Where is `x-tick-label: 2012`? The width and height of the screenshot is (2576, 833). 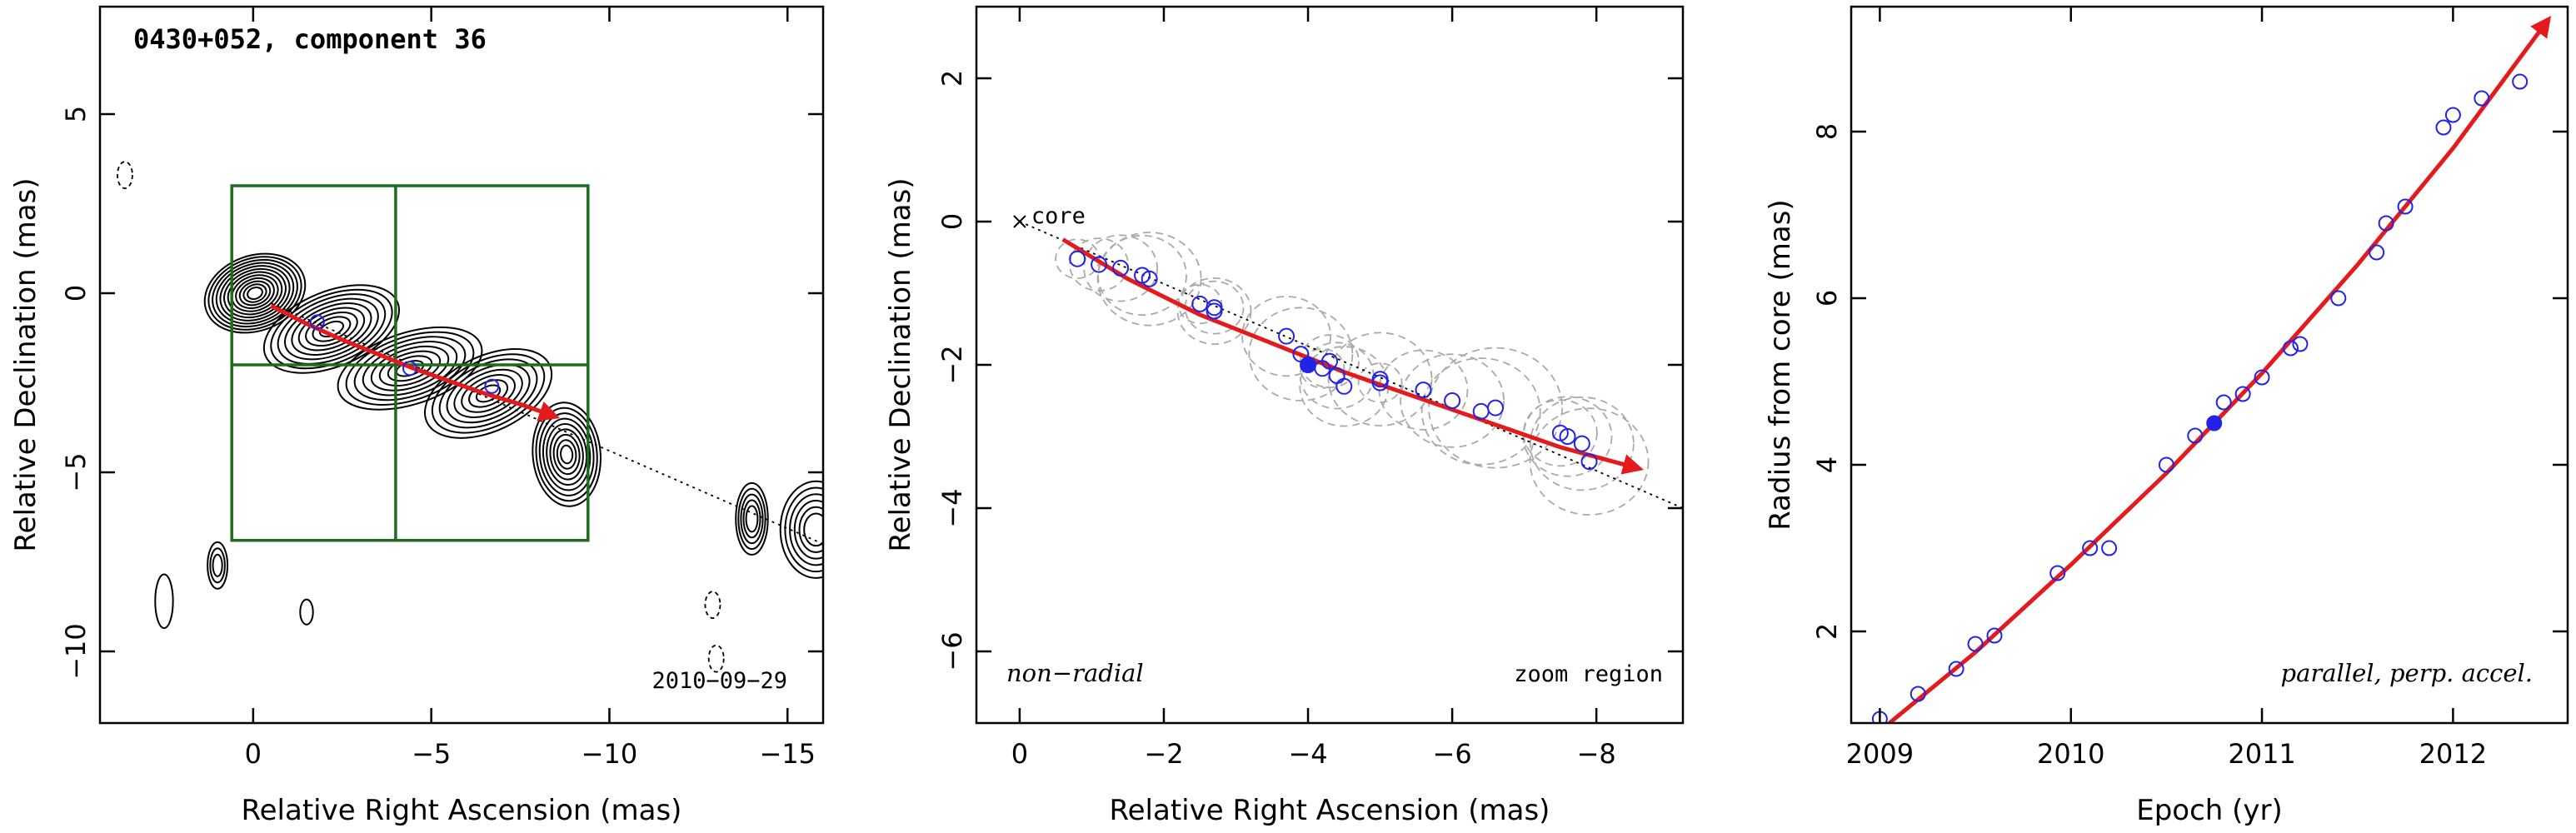 x-tick-label: 2012 is located at coordinates (2453, 754).